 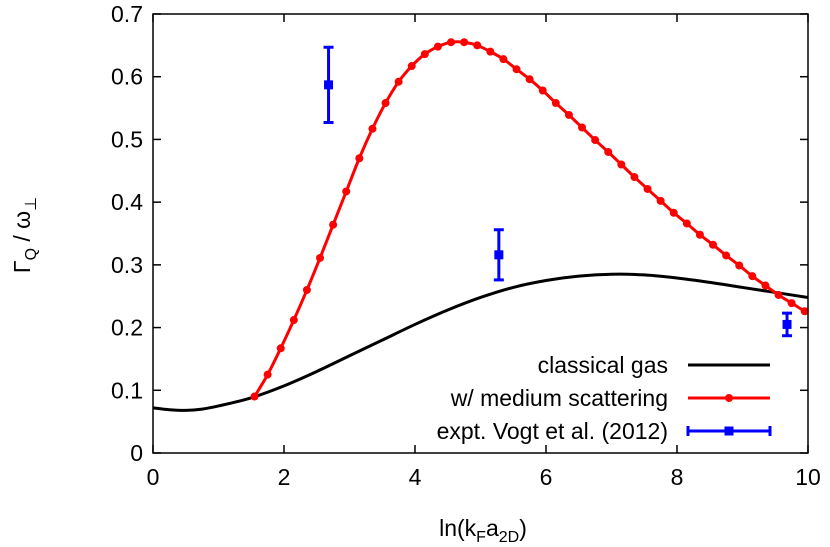 I want to click on y-tick-label: 0, so click(x=136, y=453).